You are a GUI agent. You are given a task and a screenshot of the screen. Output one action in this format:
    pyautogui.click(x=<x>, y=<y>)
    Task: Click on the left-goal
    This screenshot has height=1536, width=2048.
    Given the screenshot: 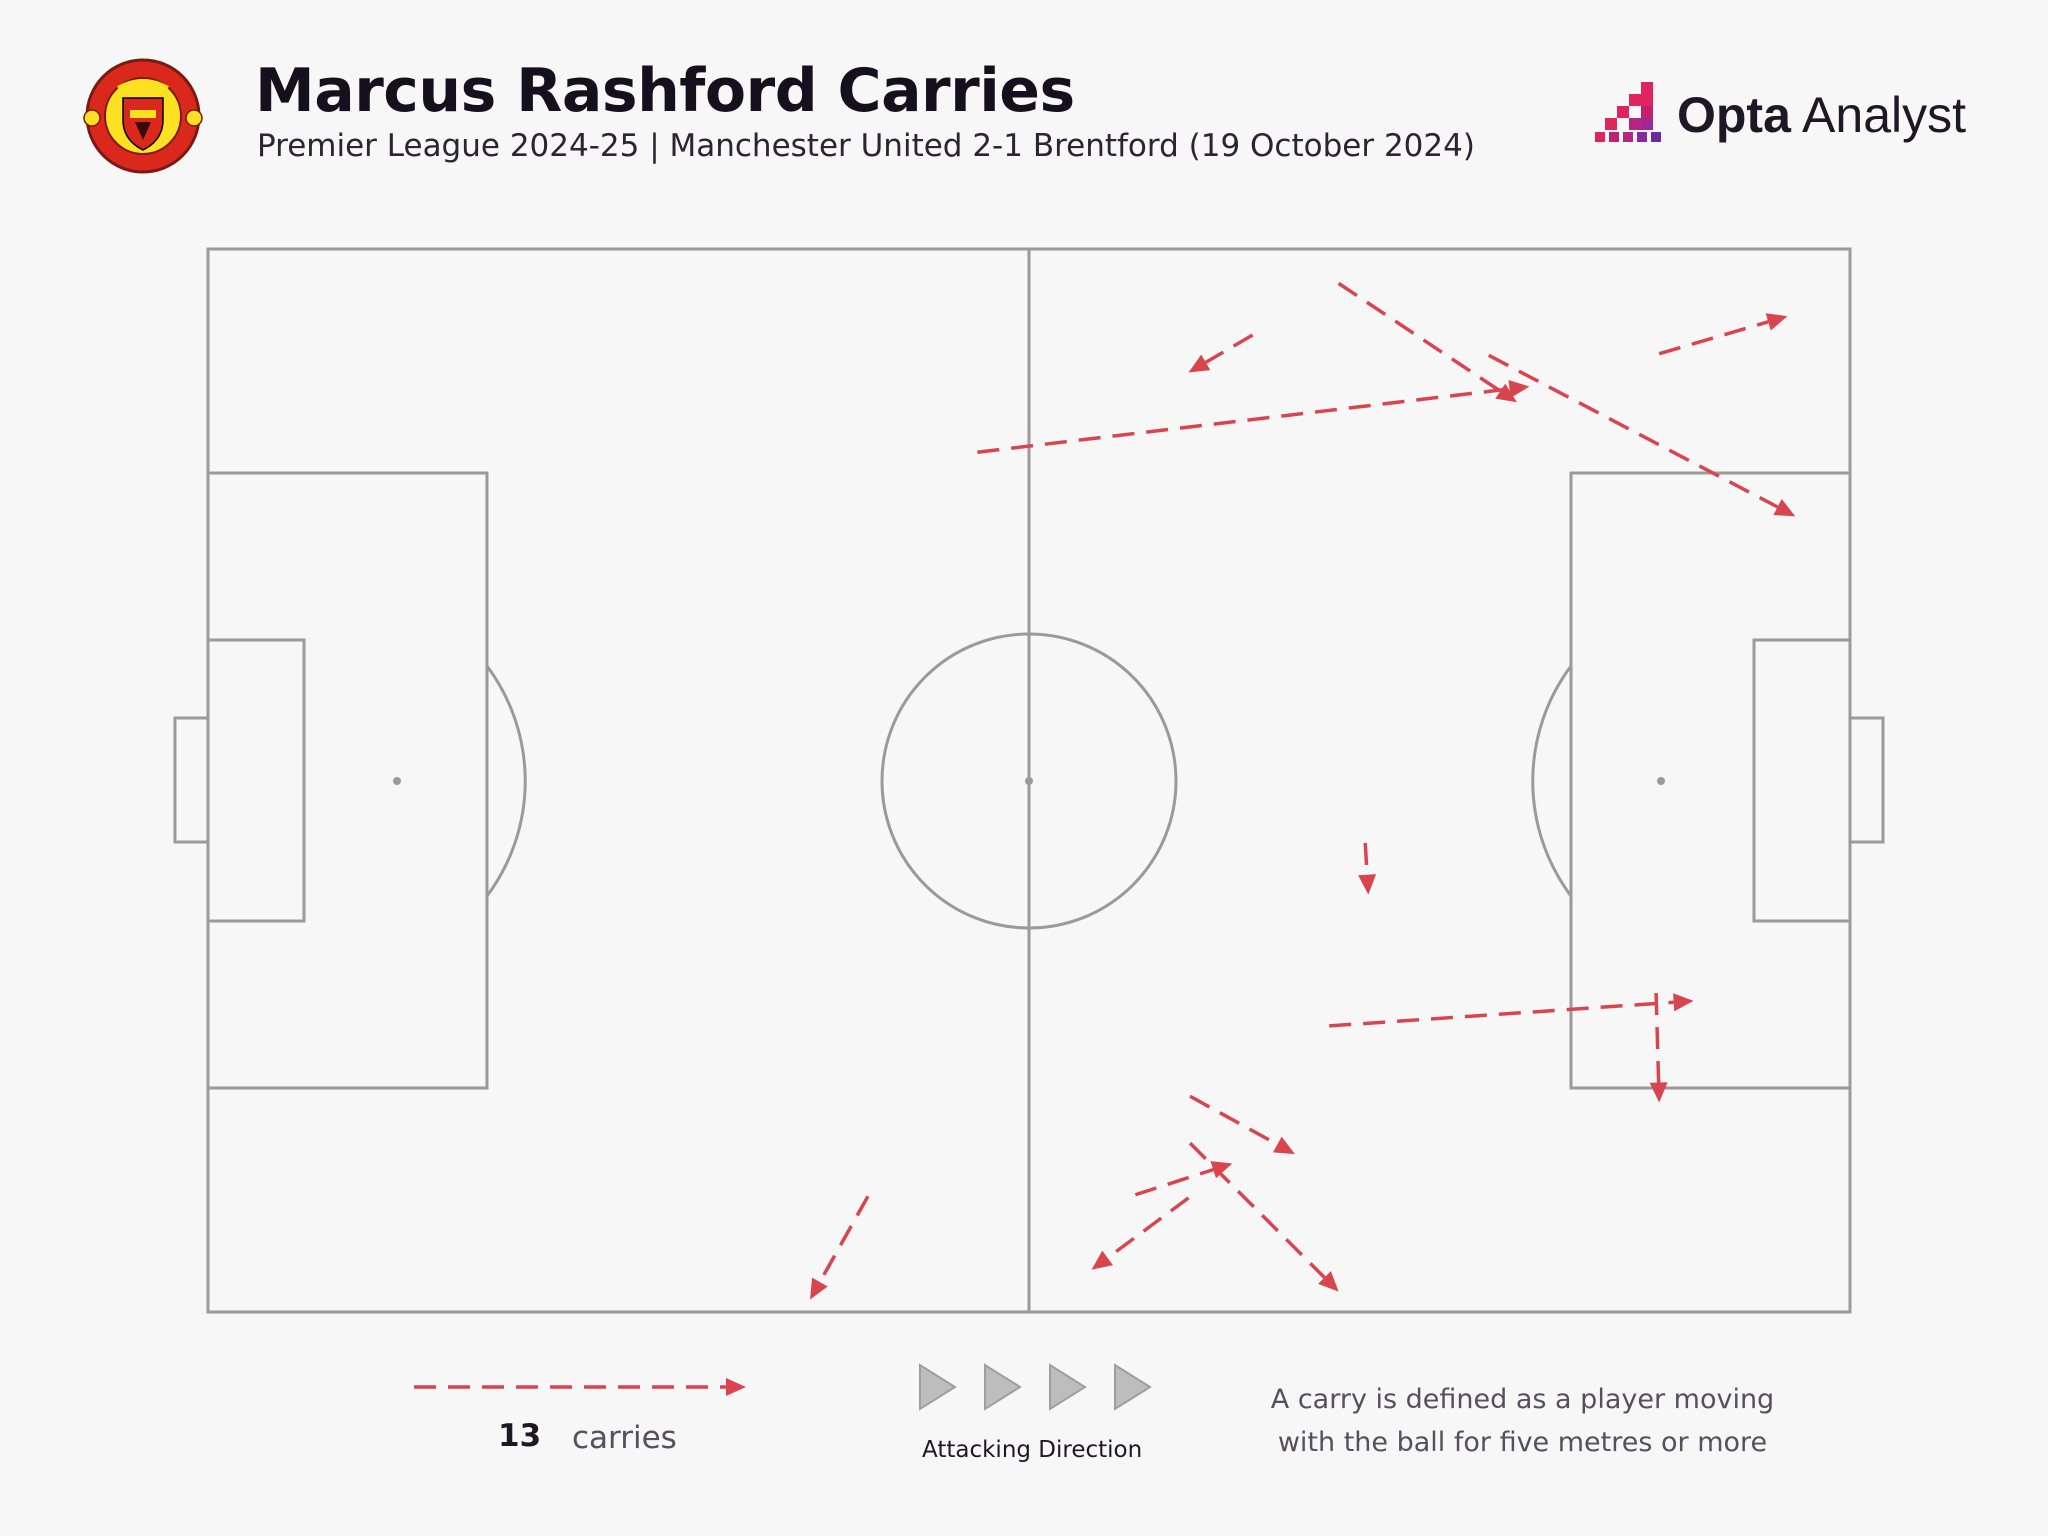 What is the action you would take?
    pyautogui.click(x=191, y=780)
    